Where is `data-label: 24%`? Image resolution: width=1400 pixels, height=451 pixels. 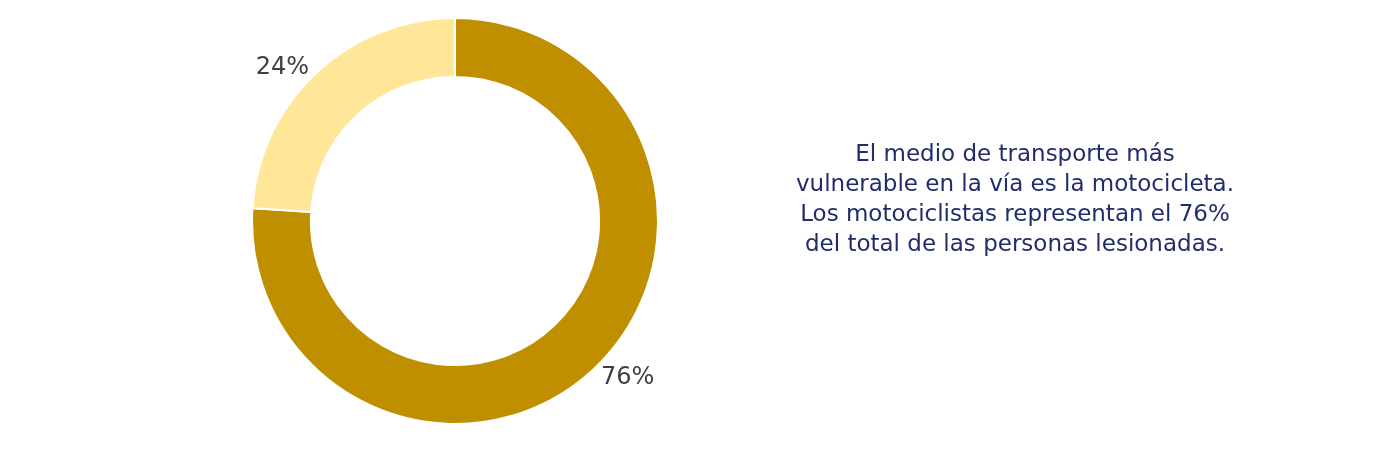 data-label: 24% is located at coordinates (282, 65).